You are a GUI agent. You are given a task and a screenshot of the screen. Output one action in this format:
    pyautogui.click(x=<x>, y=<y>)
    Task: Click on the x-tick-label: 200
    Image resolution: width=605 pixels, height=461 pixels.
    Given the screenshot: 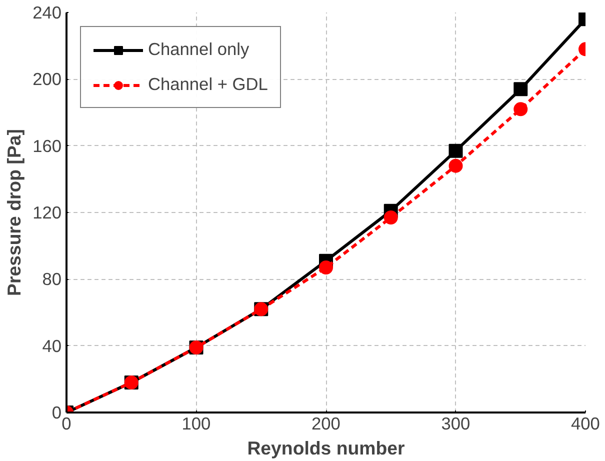 What is the action you would take?
    pyautogui.click(x=326, y=424)
    